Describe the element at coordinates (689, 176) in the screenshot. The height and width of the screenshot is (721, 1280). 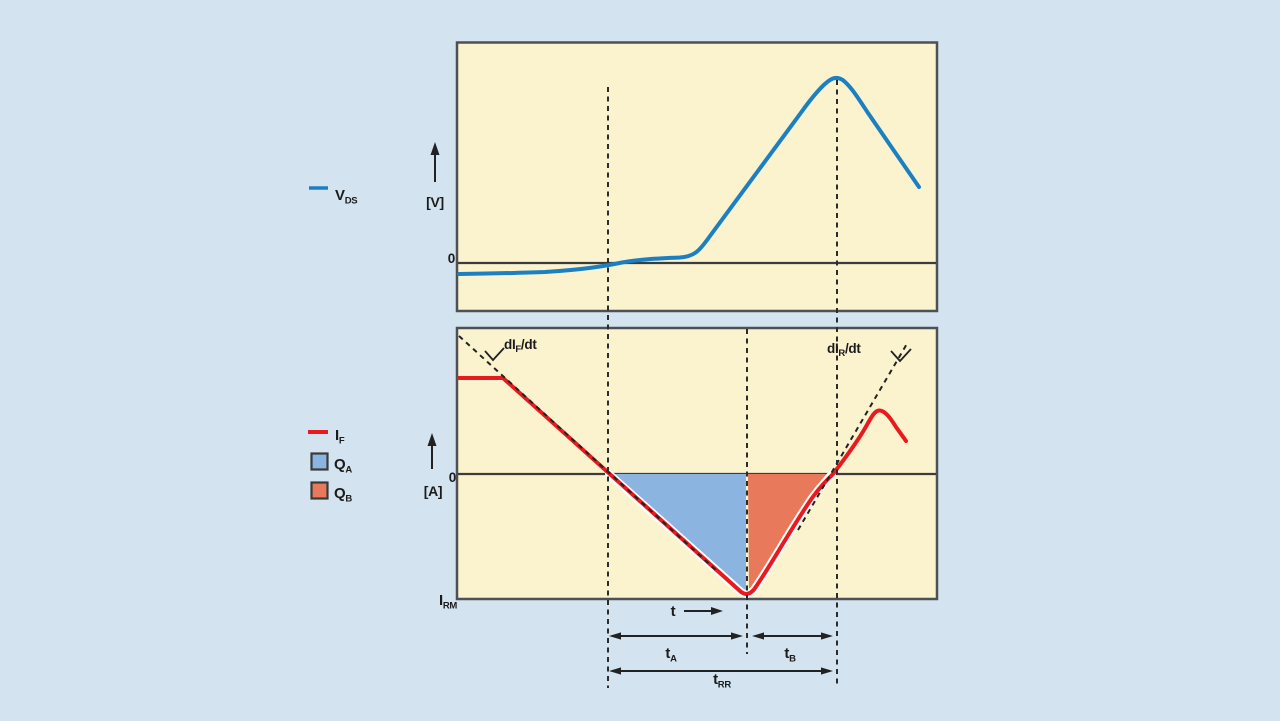
I see `vds-curve` at that location.